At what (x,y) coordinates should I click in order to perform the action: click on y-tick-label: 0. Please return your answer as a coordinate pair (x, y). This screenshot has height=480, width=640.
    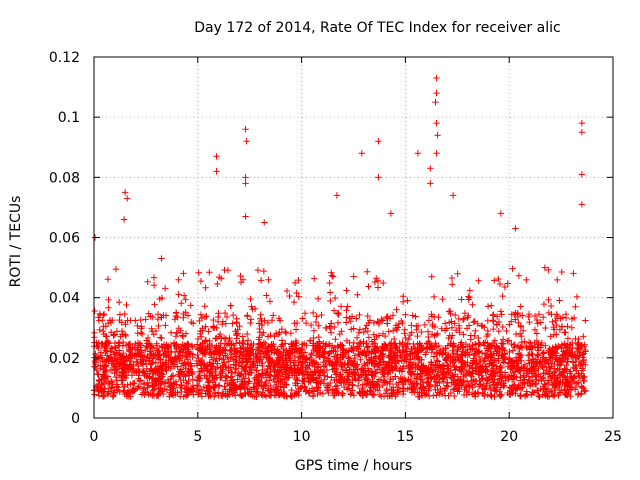
    Looking at the image, I should click on (75, 419).